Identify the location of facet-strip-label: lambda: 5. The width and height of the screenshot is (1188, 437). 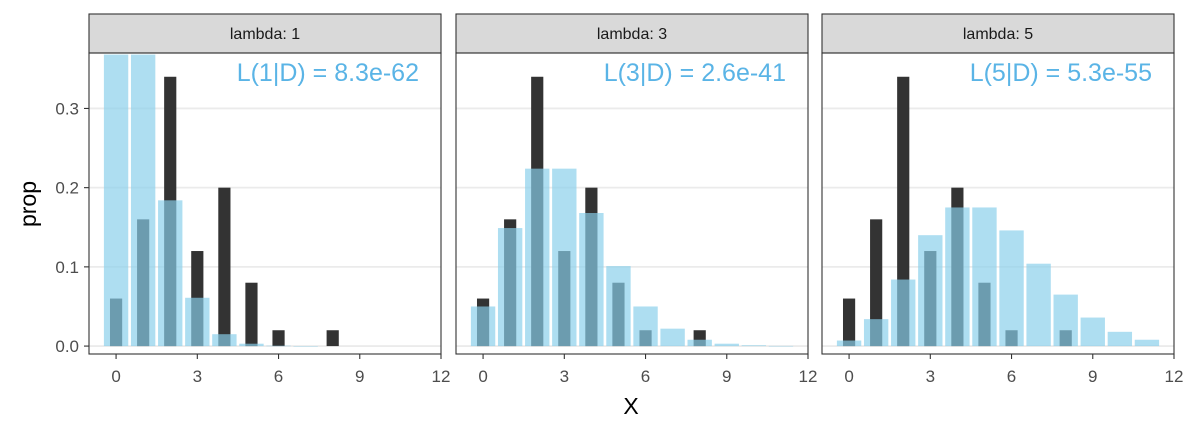
(998, 34).